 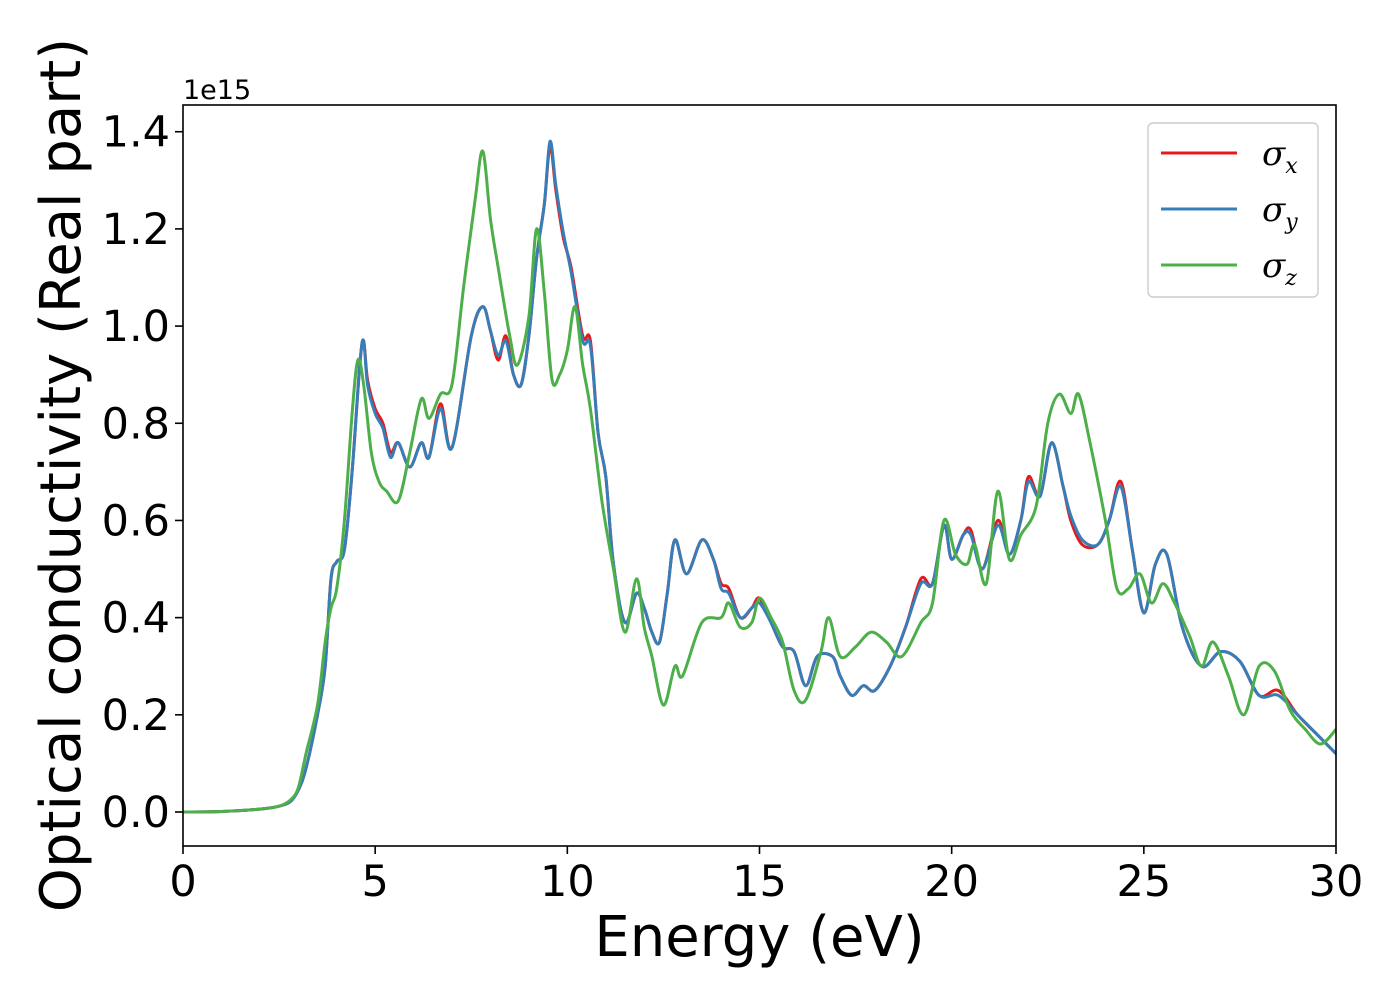 What do you see at coordinates (951, 882) in the screenshot?
I see `x-tick-label: 20` at bounding box center [951, 882].